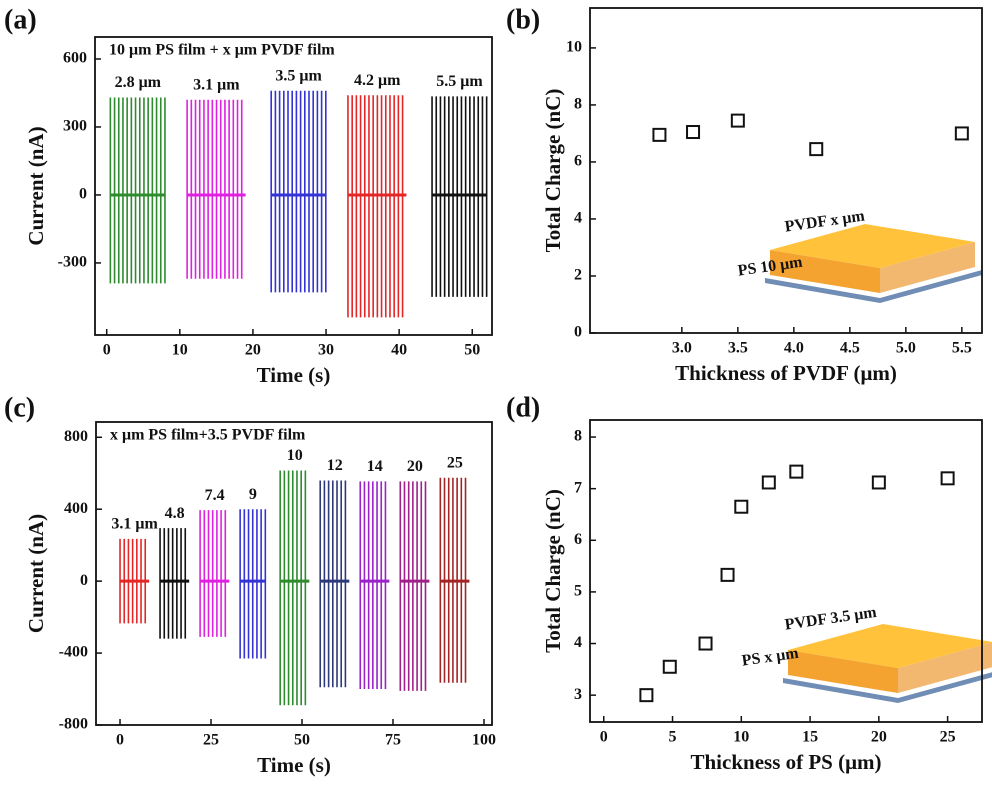 The width and height of the screenshot is (992, 785). I want to click on x-tick-label: 5, so click(673, 737).